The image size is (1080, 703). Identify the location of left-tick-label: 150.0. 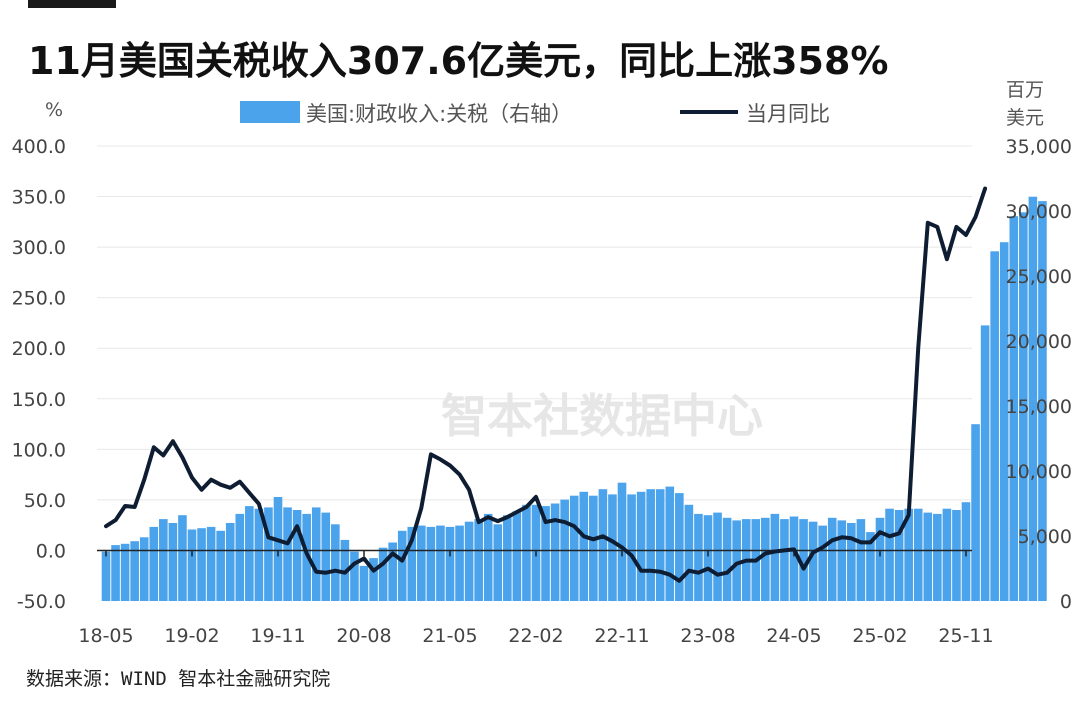
(39, 400).